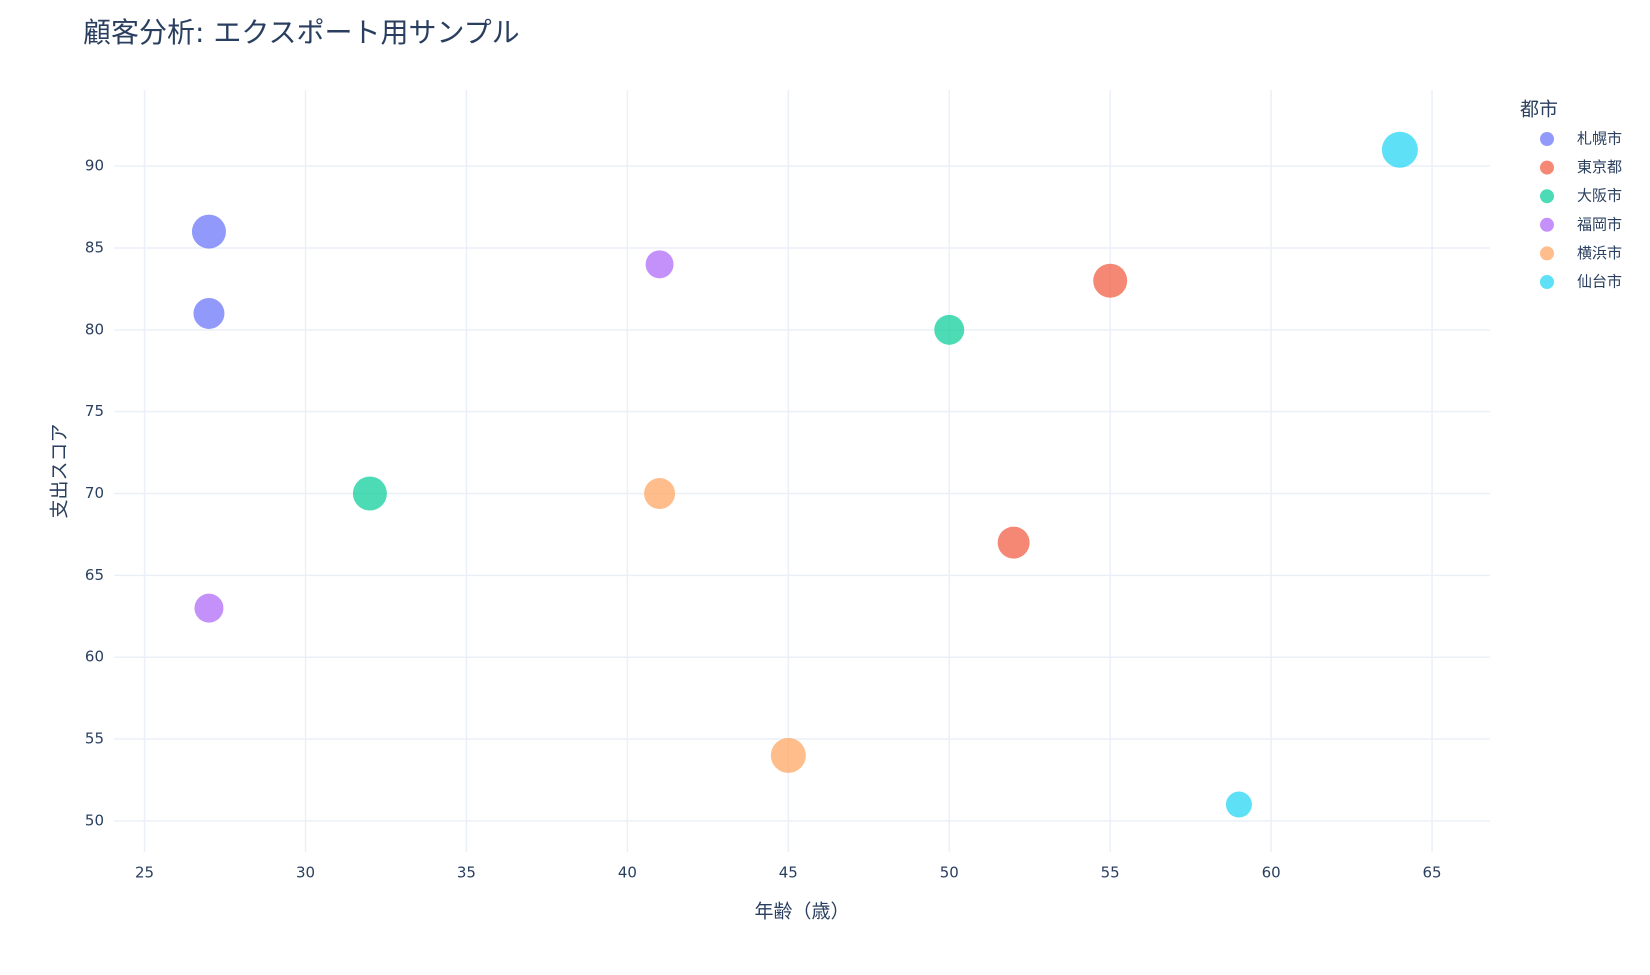 The height and width of the screenshot is (975, 1650). Describe the element at coordinates (949, 873) in the screenshot. I see `x-tick-label: 50` at that location.